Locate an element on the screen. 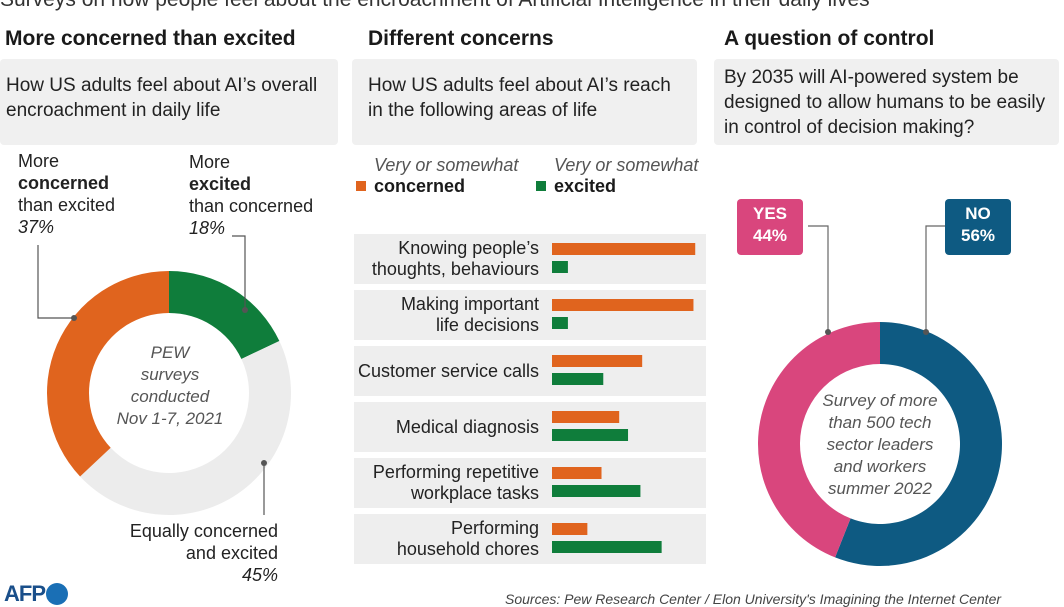 Image resolution: width=1064 pixels, height=607 pixels. legend-excited: Very or somewhat excited is located at coordinates (617, 176).